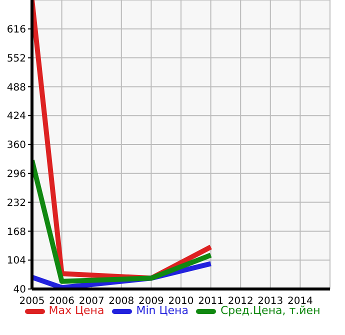 Image resolution: width=345 pixels, height=335 pixels. Describe the element at coordinates (16, 88) in the screenshot. I see `y-tick-label: 488` at that location.